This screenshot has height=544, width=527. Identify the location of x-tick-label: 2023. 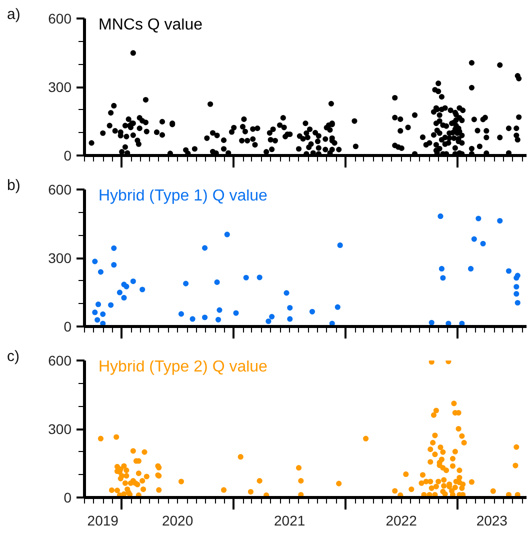
(492, 520).